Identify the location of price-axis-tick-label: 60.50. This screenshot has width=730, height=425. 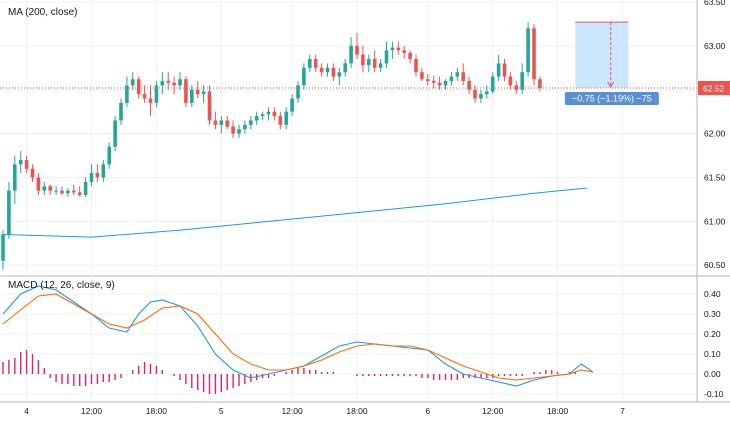
(715, 265).